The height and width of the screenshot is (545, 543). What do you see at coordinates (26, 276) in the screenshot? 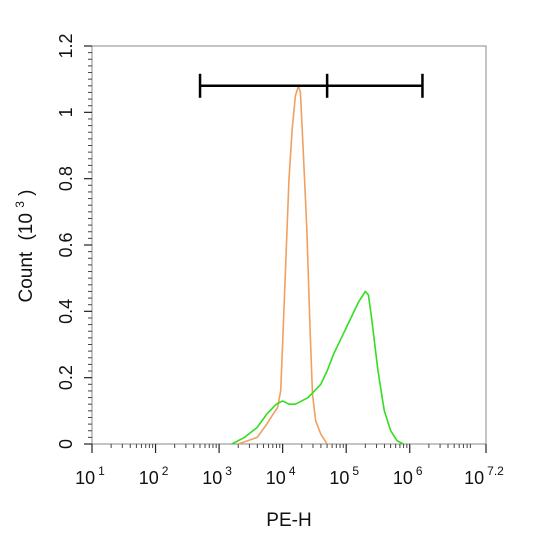
I see `y-axis-title-label: Count` at bounding box center [26, 276].